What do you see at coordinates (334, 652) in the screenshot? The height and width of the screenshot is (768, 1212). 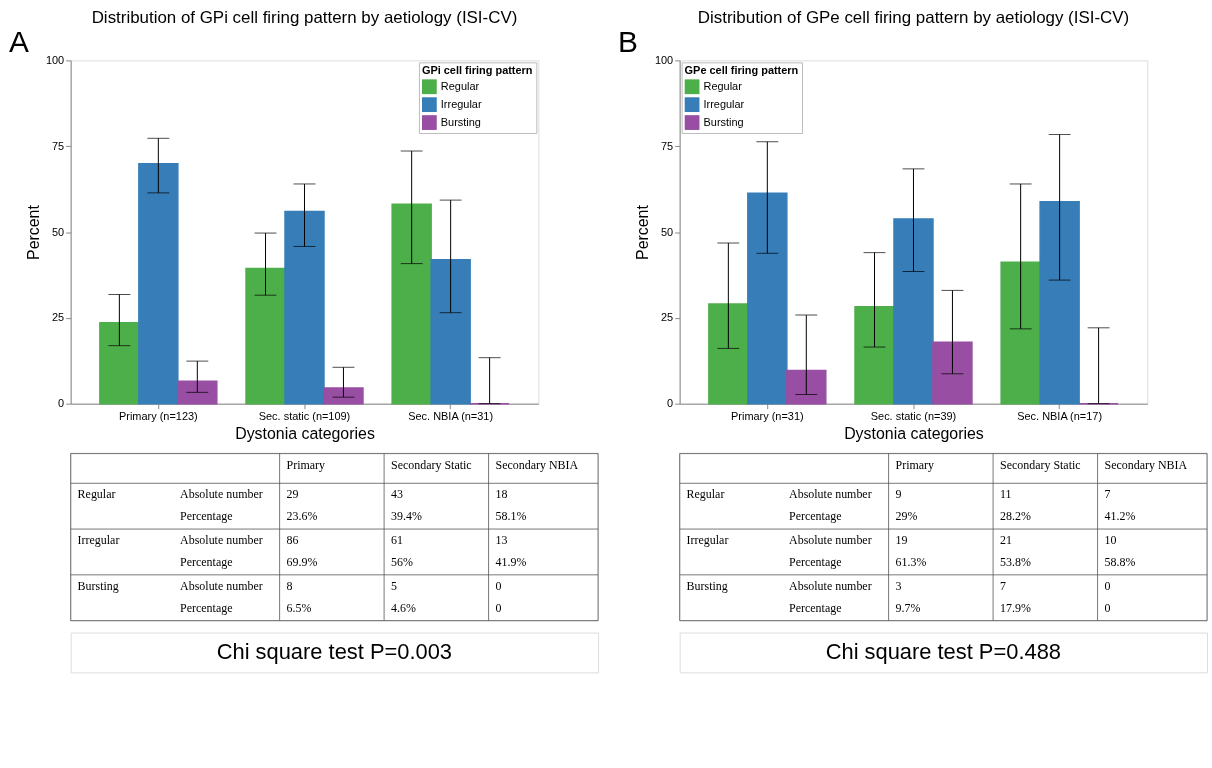 I see `text: Chi square test P=0.003` at bounding box center [334, 652].